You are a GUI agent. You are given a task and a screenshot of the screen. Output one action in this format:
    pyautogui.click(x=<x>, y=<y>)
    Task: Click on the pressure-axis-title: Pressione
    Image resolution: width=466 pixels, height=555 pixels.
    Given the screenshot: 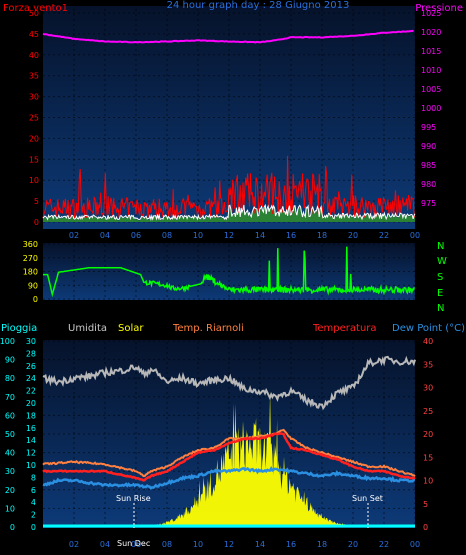 What is the action you would take?
    pyautogui.click(x=439, y=8)
    